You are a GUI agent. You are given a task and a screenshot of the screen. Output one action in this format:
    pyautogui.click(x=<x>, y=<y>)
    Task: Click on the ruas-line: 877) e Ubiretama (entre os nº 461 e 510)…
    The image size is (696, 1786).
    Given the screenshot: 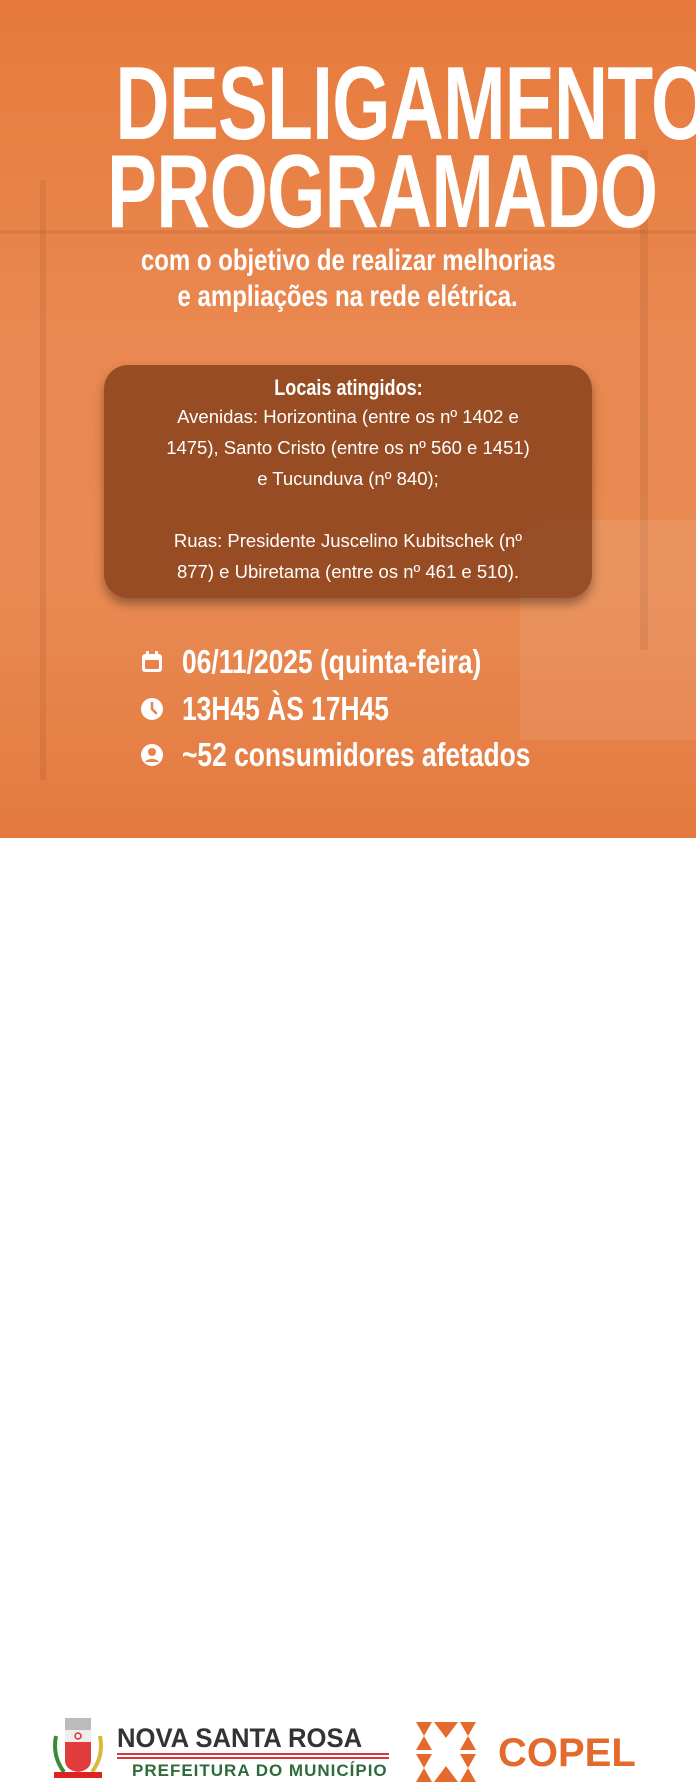 What is the action you would take?
    pyautogui.click(x=347, y=571)
    